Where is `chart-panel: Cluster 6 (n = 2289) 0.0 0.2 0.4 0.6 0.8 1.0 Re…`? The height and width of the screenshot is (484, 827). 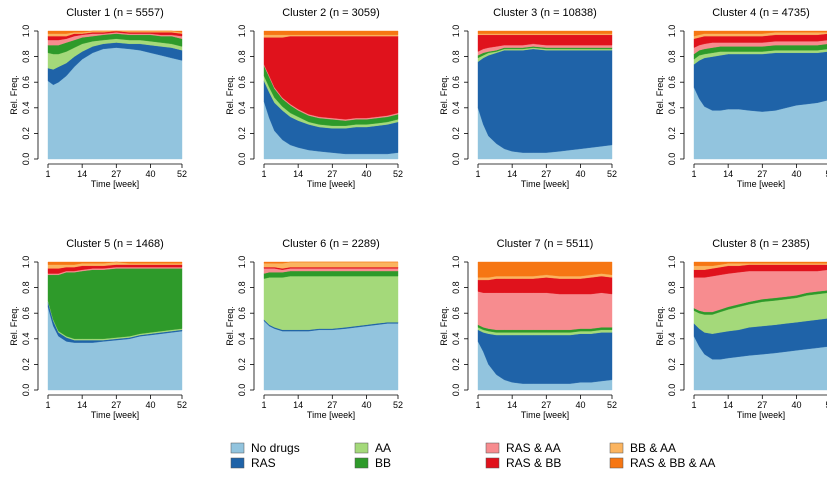
chart-panel: Cluster 6 (n = 2289) 0.0 0.2 0.4 0.6 0.8 1.0 Re… is located at coordinates (314, 329).